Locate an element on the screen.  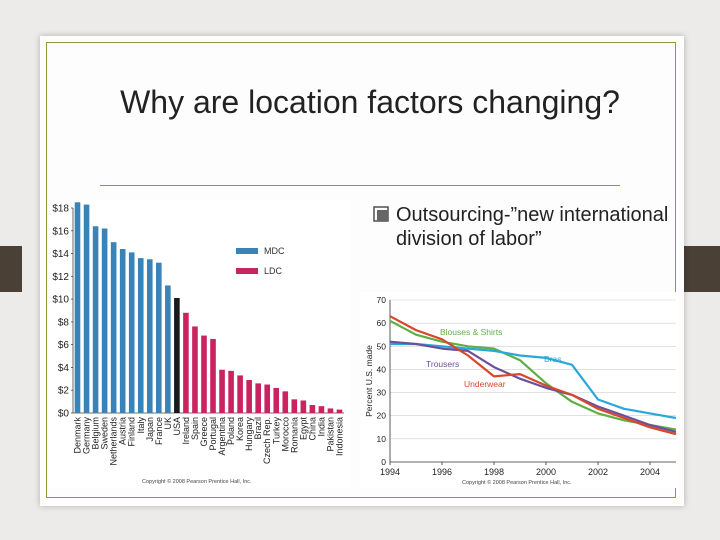
y-tick-label: 40 is located at coordinates (382, 369).